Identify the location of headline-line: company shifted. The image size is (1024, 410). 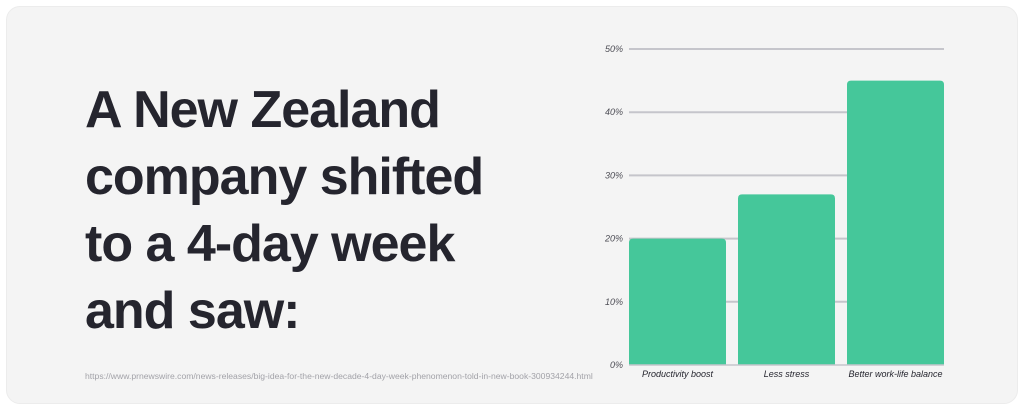
(284, 177).